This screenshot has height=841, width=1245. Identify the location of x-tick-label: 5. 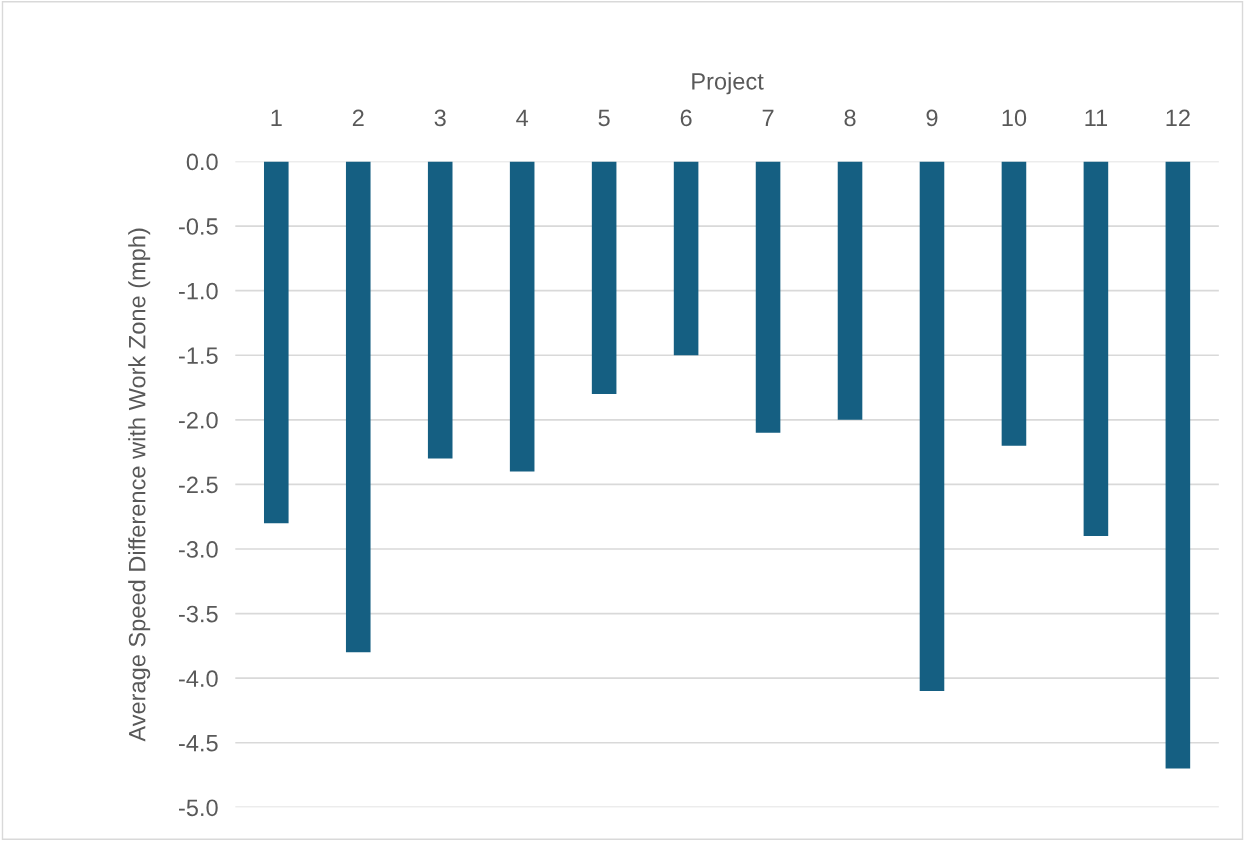
(604, 118).